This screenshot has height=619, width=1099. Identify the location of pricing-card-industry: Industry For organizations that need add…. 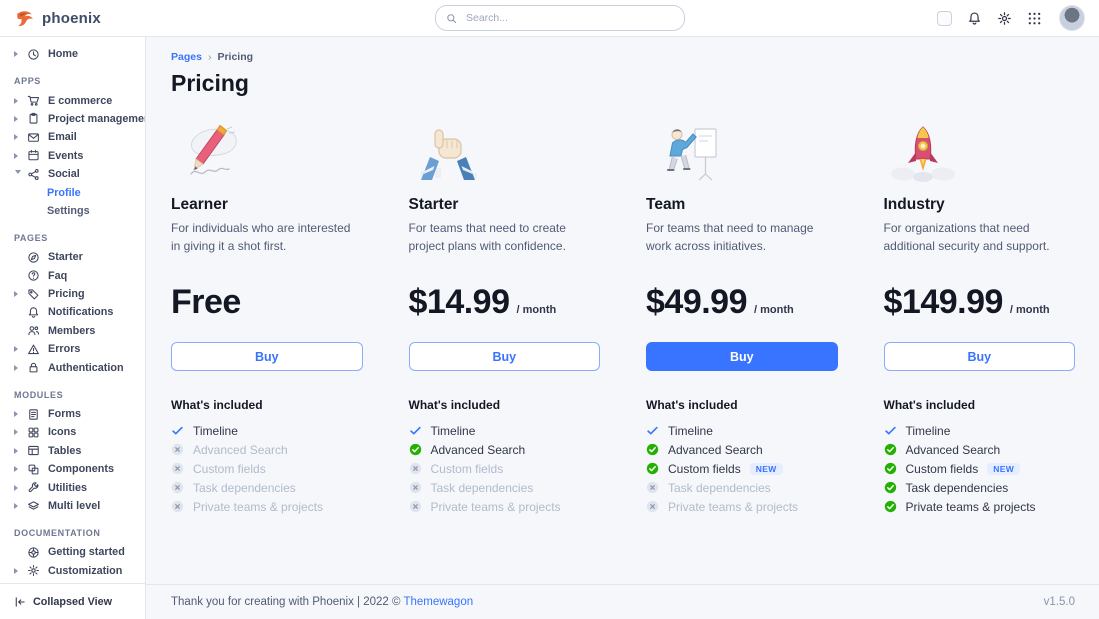
(980, 318).